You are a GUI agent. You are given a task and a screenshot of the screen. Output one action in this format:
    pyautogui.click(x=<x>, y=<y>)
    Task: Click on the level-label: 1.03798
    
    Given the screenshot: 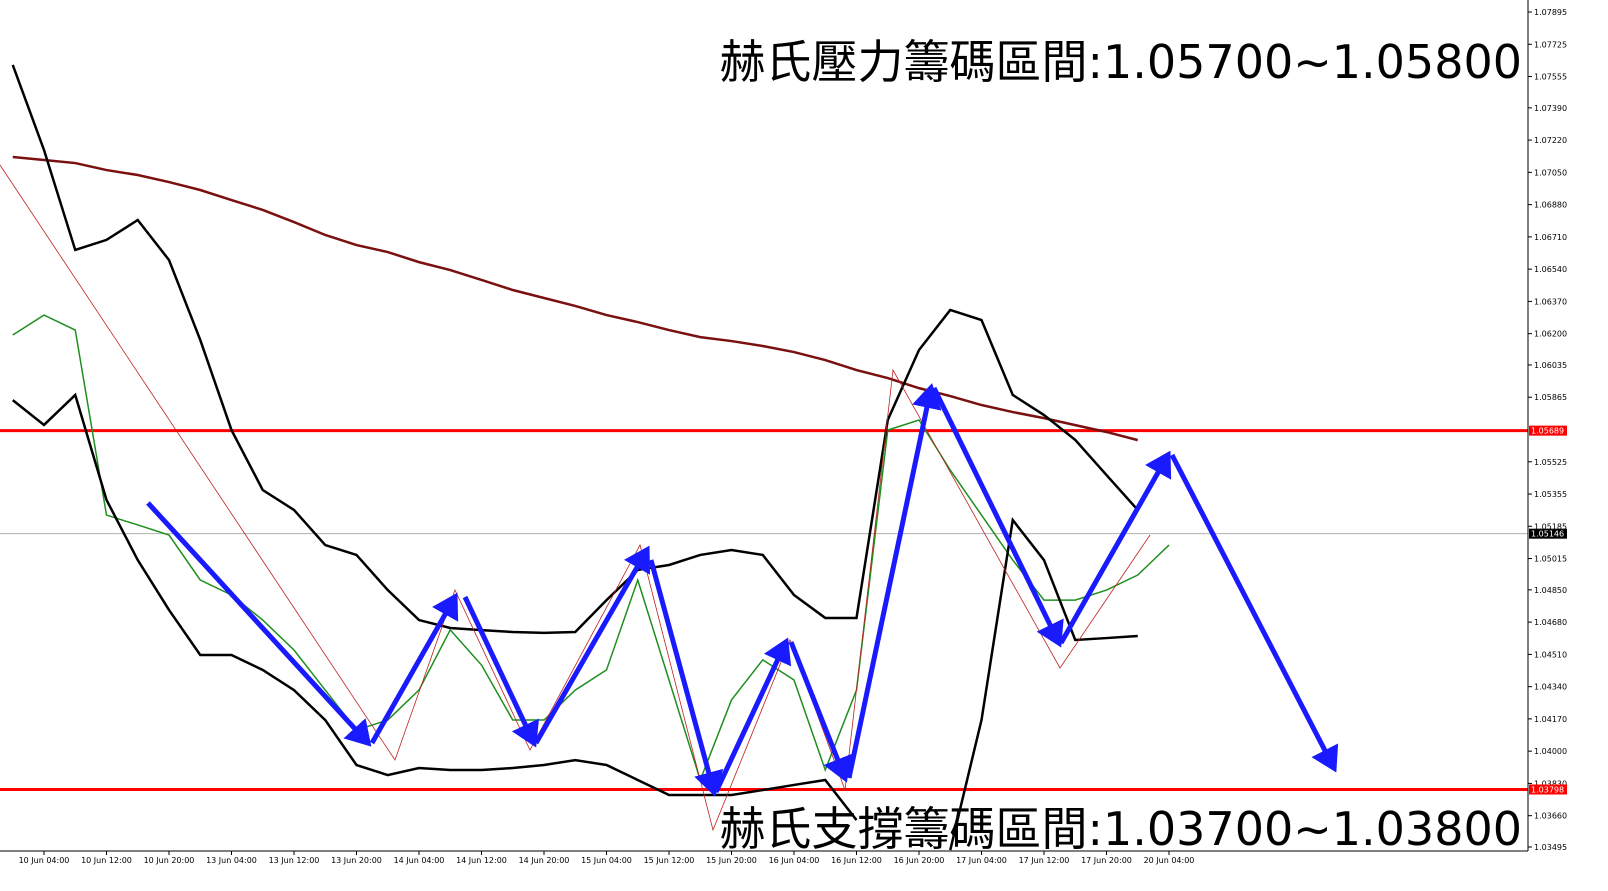 What is the action you would take?
    pyautogui.click(x=1547, y=789)
    